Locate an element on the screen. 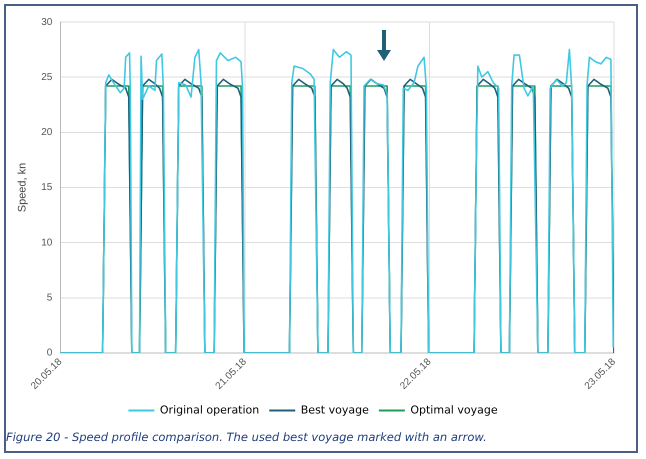  caption: Figure 20 - Speed profile comparison. The used best voyage marked with an arrow. is located at coordinates (247, 437).